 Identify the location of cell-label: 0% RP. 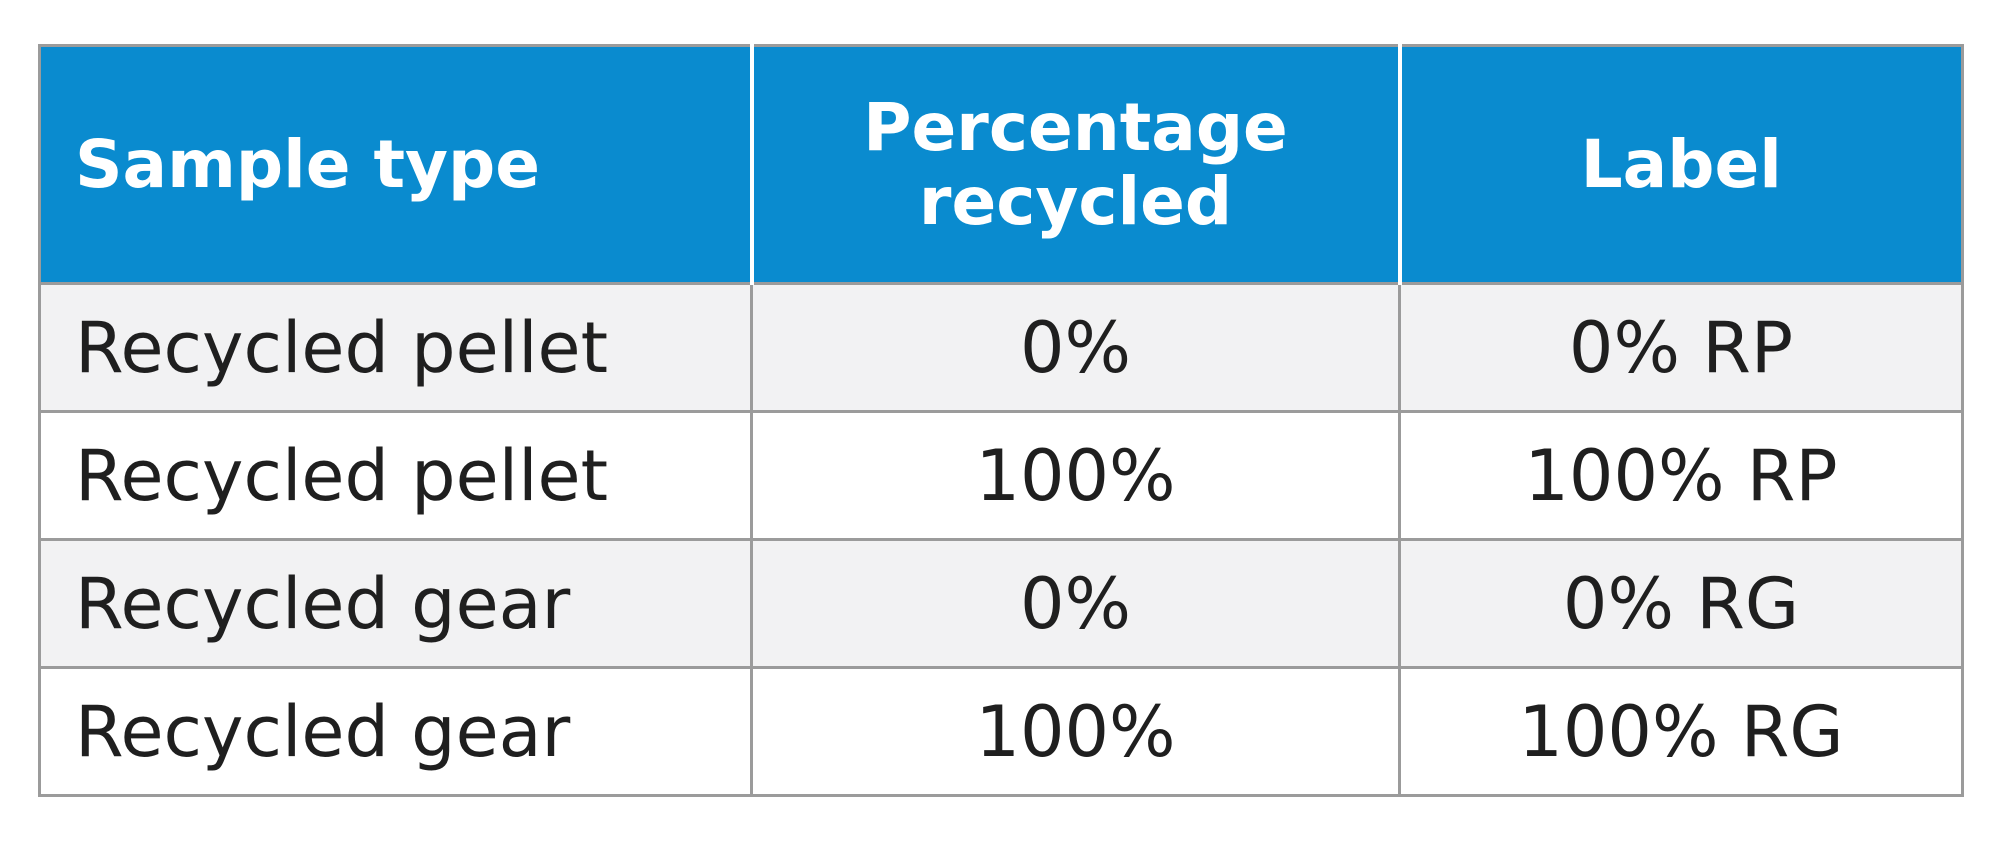
(1681, 347).